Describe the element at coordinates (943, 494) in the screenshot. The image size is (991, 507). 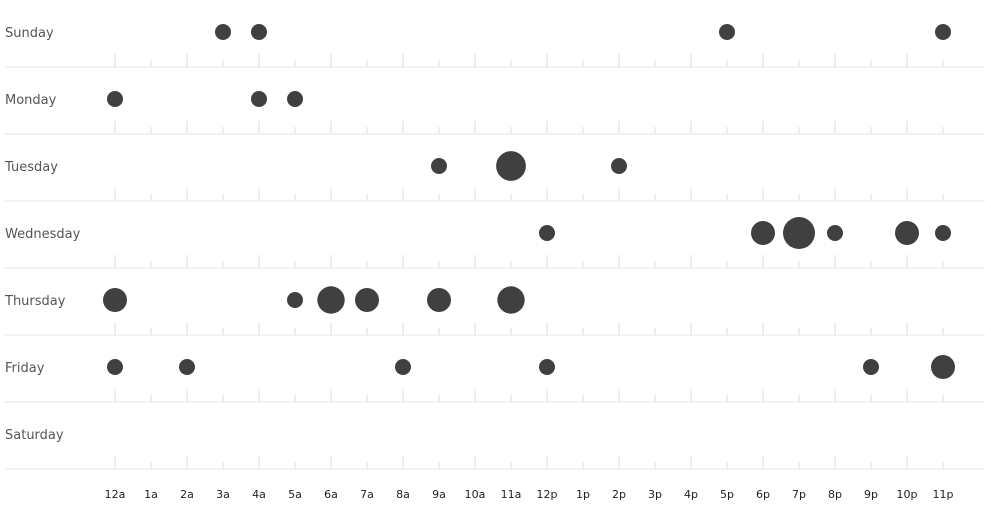
I see `hour-label-11p: 11p` at that location.